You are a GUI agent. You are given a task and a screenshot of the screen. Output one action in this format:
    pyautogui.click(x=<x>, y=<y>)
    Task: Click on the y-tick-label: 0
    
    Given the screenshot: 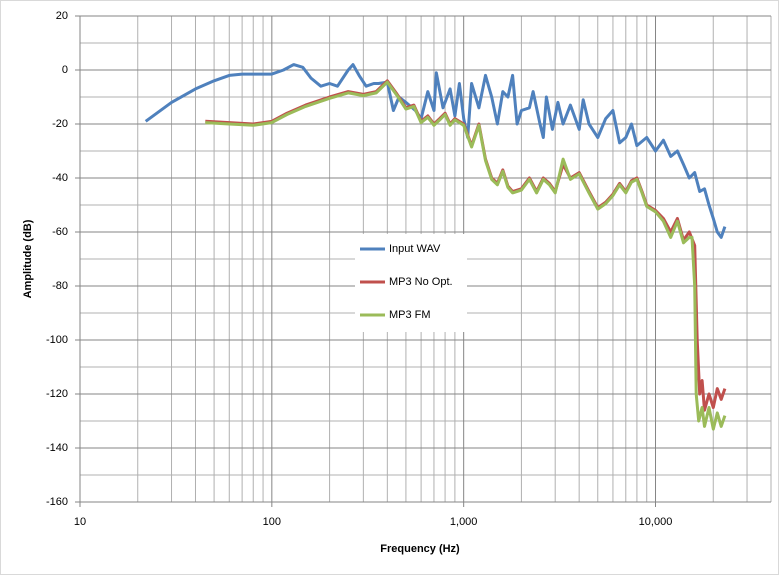 What is the action you would take?
    pyautogui.click(x=65, y=70)
    